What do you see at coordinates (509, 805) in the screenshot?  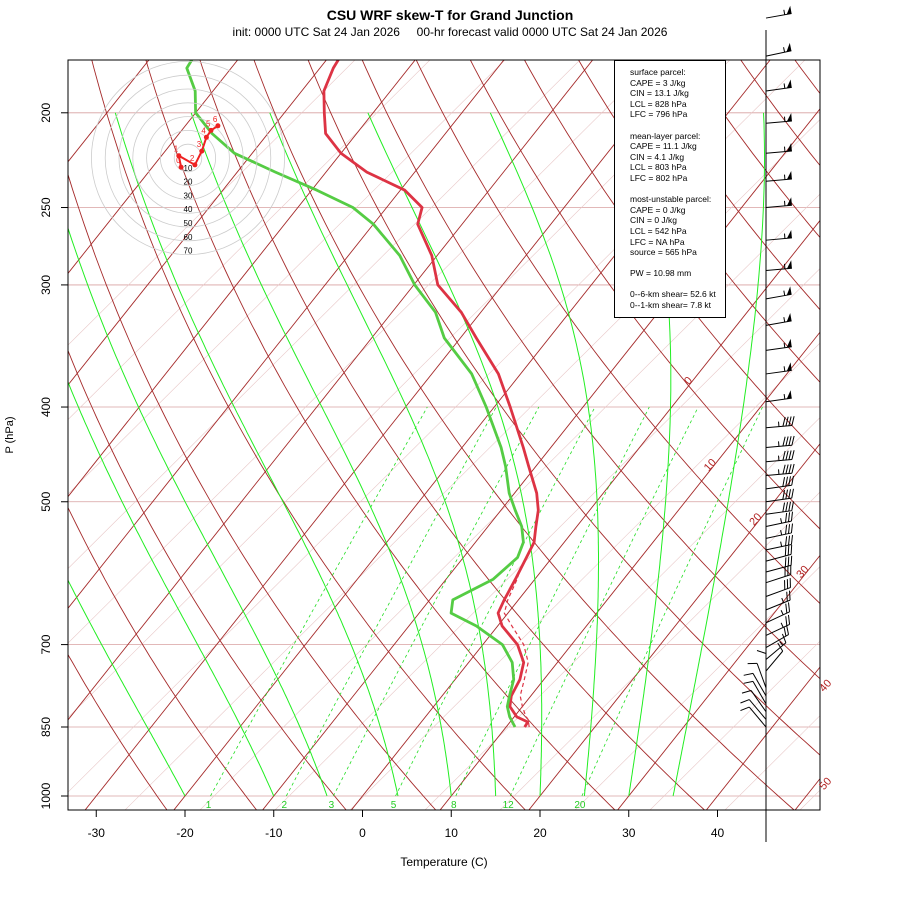 I see `mixing-ratio-label-12: 12` at bounding box center [509, 805].